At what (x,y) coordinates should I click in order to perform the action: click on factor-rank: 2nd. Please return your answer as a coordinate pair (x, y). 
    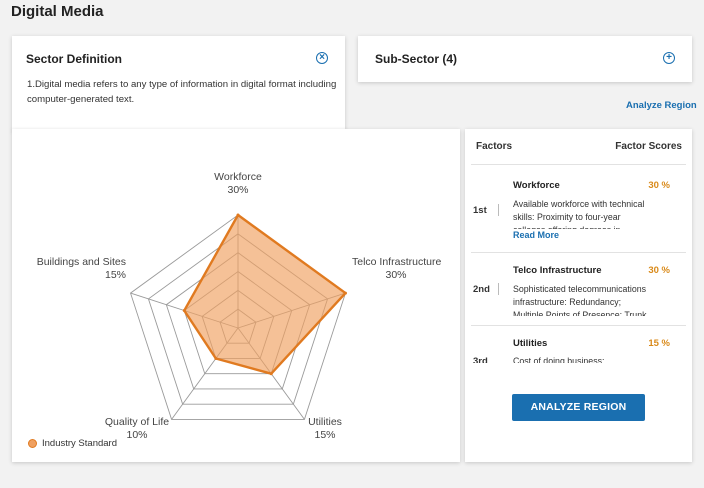
    Looking at the image, I should click on (481, 289).